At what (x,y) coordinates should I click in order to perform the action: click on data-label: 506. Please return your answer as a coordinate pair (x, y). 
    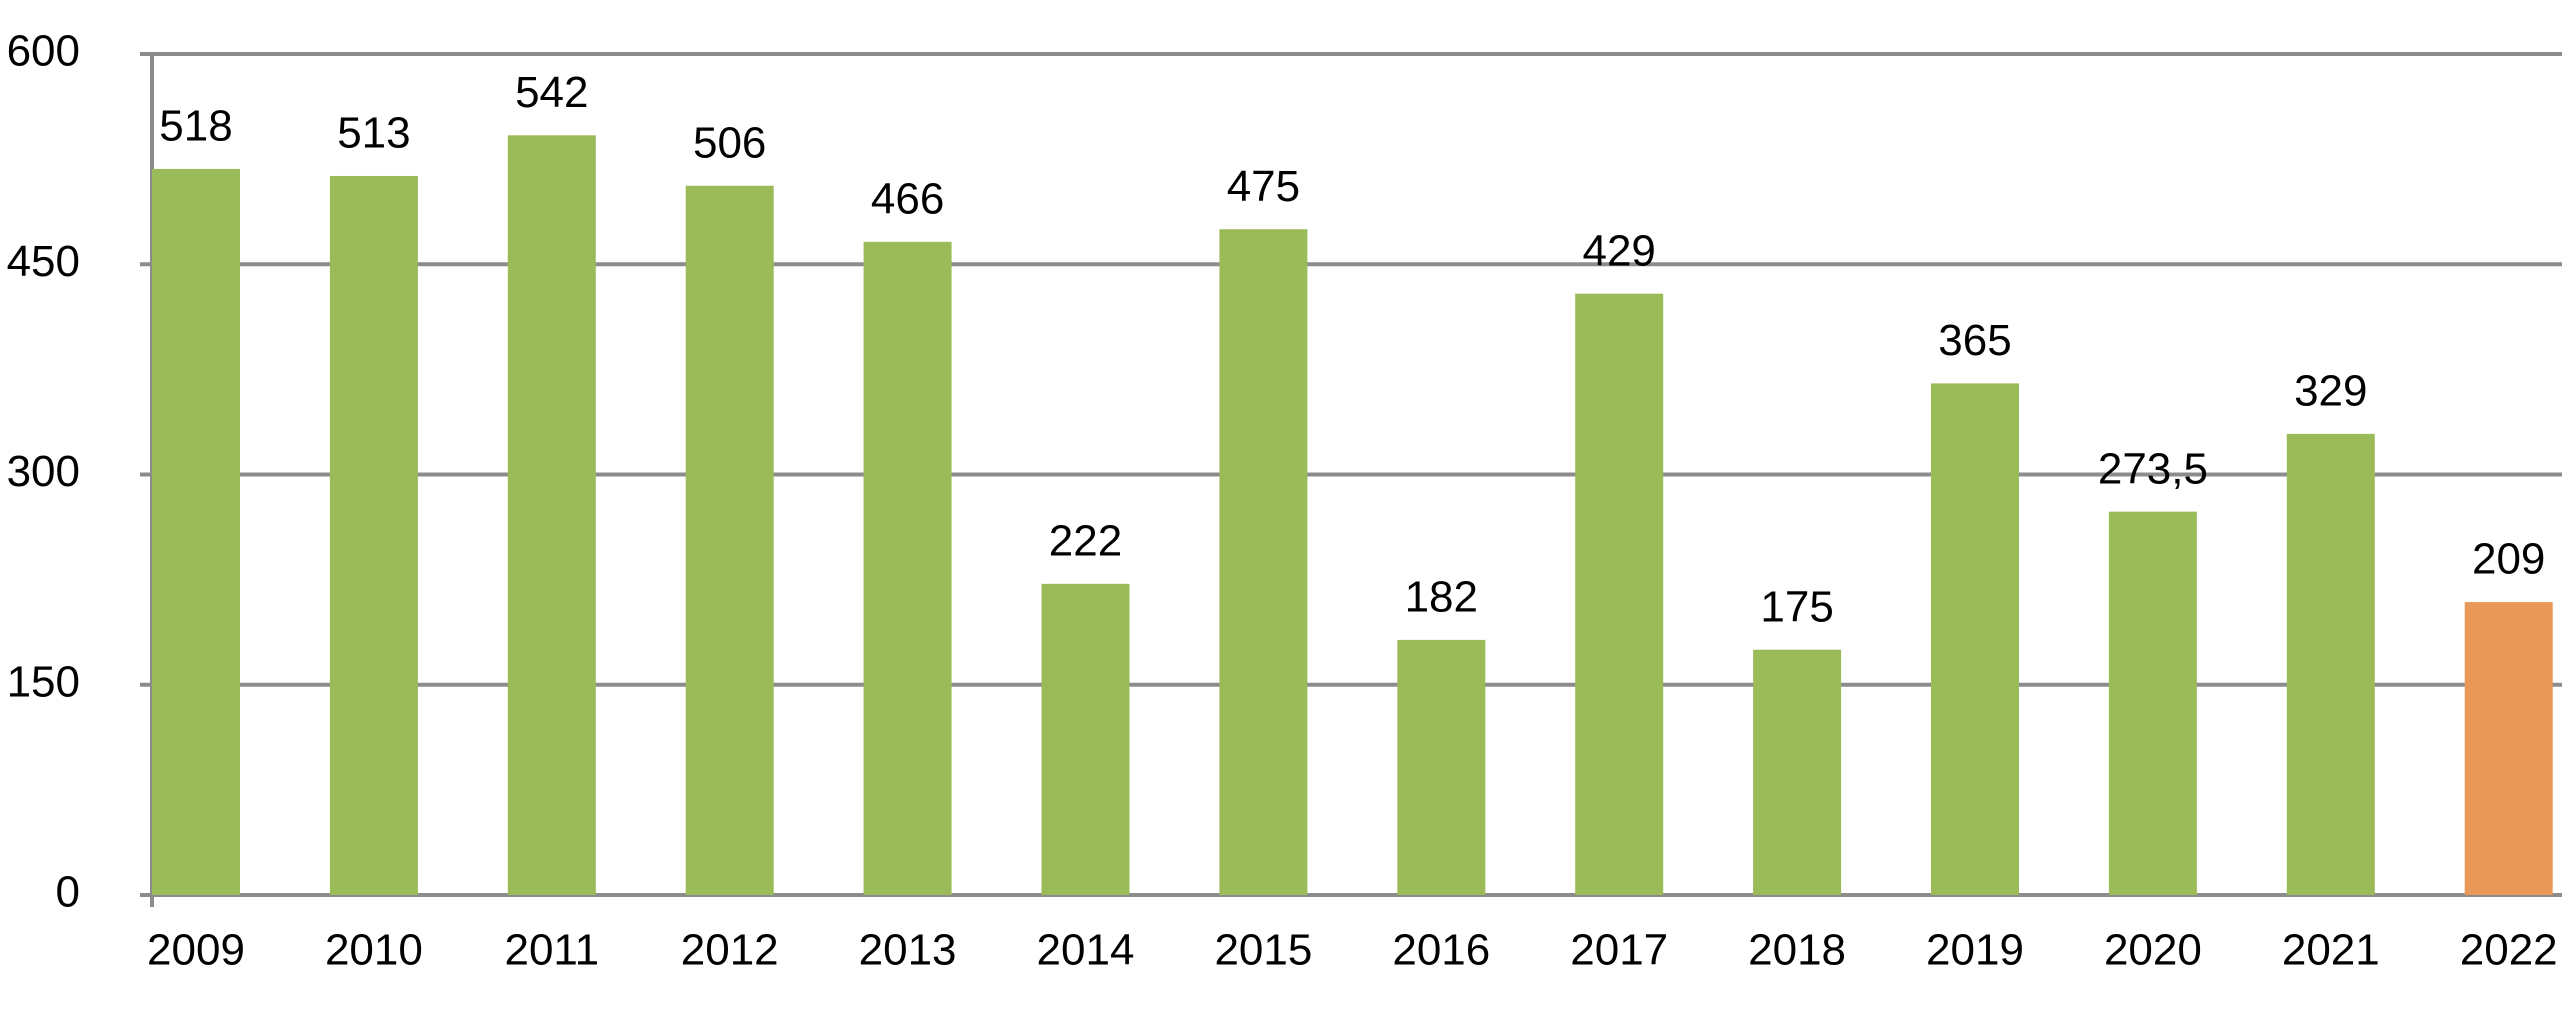
    Looking at the image, I should click on (729, 142).